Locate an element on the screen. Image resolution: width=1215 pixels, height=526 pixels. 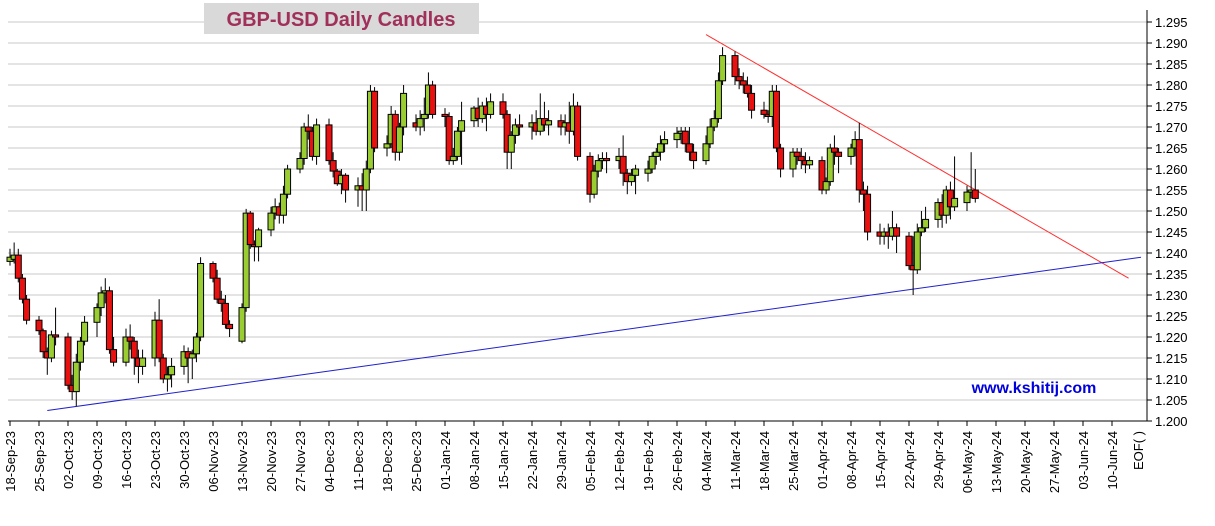
x-tick-label: 30-Oct-23 is located at coordinates (184, 460).